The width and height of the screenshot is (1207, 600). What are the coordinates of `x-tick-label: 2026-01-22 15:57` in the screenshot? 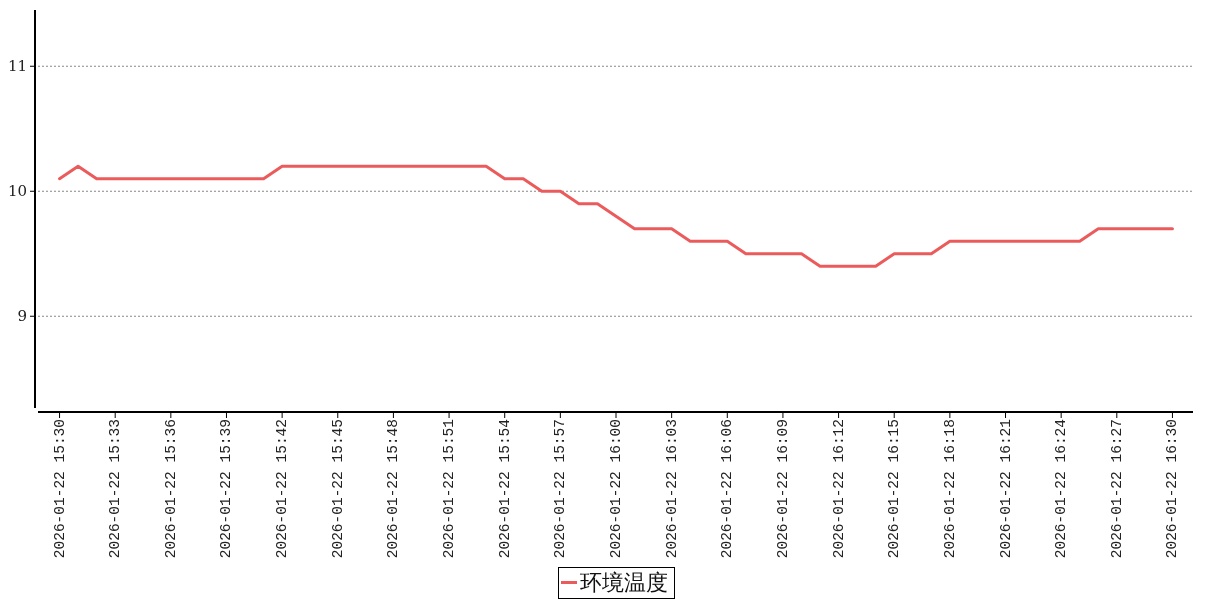 It's located at (560, 489).